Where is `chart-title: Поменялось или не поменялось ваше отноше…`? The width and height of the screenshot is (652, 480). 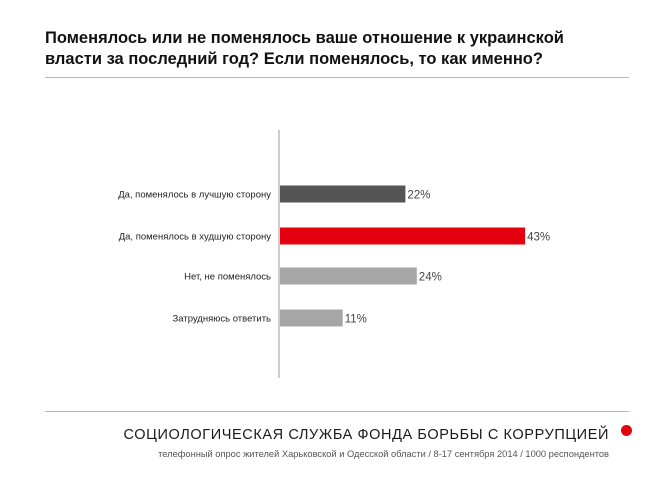
chart-title: Поменялось или не поменялось ваше отноше… is located at coordinates (304, 48).